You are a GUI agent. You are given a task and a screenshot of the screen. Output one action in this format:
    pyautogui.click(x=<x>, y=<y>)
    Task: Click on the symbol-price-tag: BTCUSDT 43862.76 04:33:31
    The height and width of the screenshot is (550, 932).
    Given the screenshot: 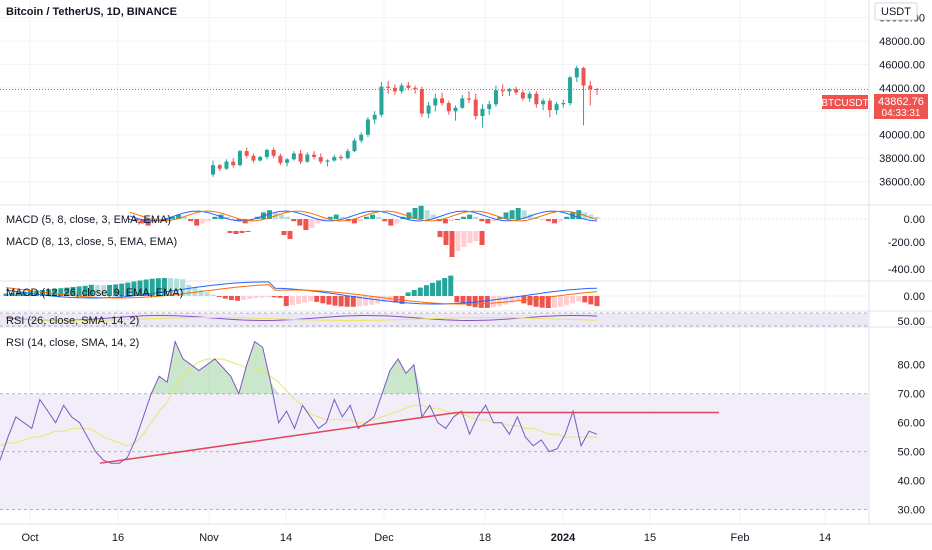 What is the action you would take?
    pyautogui.click(x=874, y=106)
    